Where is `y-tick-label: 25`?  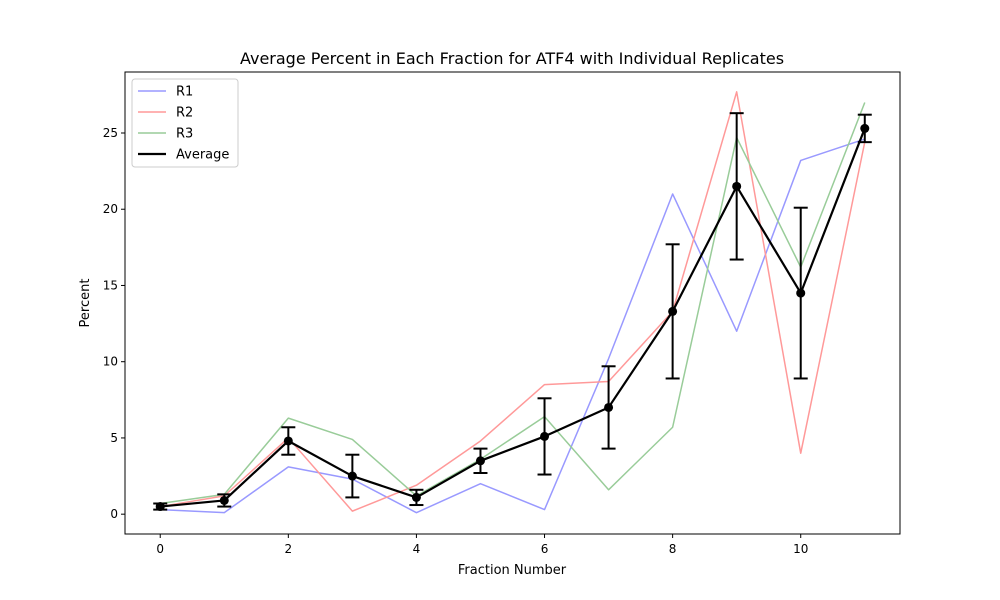 y-tick-label: 25 is located at coordinates (110, 133).